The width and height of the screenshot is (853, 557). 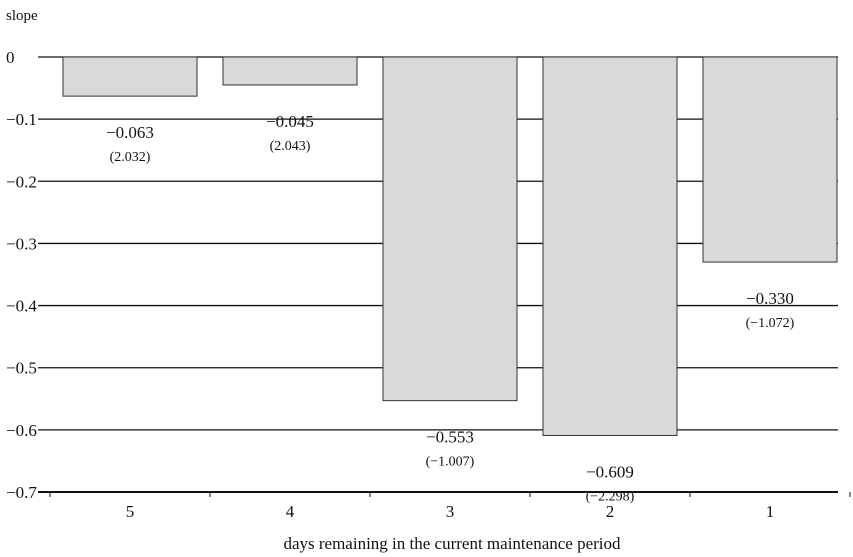 What do you see at coordinates (21, 492) in the screenshot?
I see `y-tick-label: −0.7` at bounding box center [21, 492].